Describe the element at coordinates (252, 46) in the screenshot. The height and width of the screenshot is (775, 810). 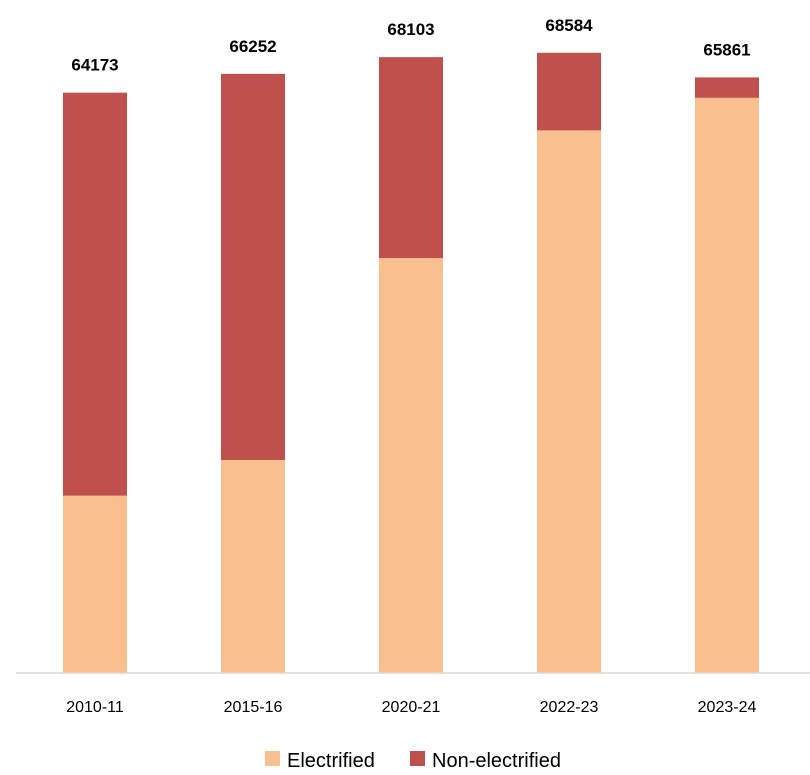
I see `total-label-2015-16: 66252` at that location.